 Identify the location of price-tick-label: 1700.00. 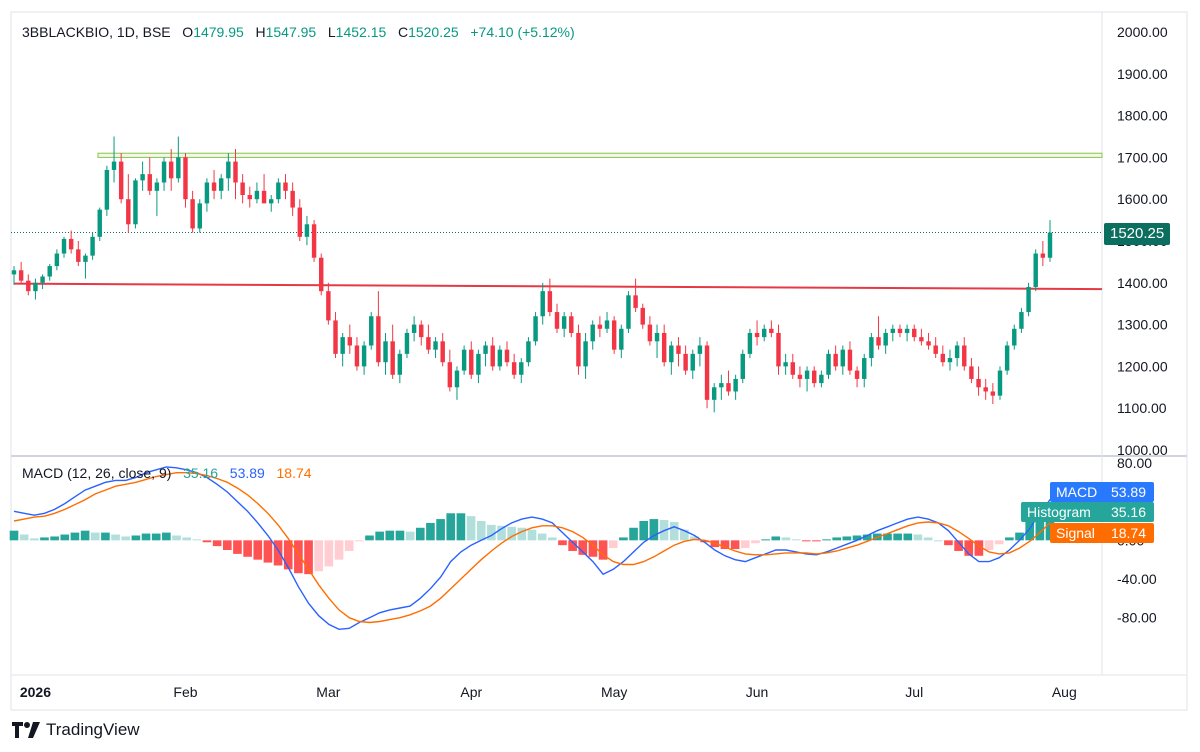
(1142, 157).